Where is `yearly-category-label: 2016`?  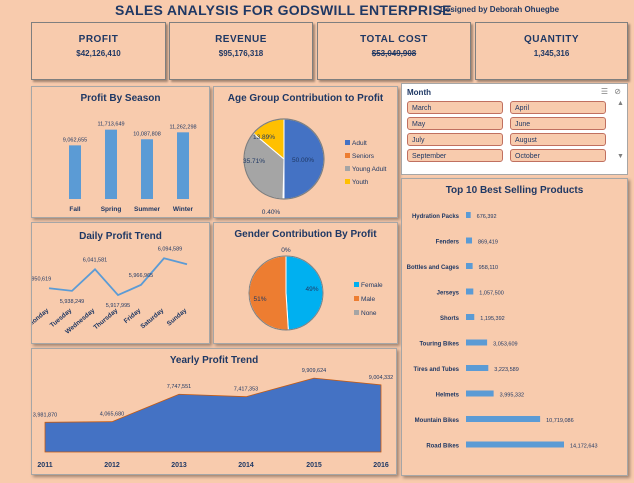
yearly-category-label: 2016 is located at coordinates (381, 465).